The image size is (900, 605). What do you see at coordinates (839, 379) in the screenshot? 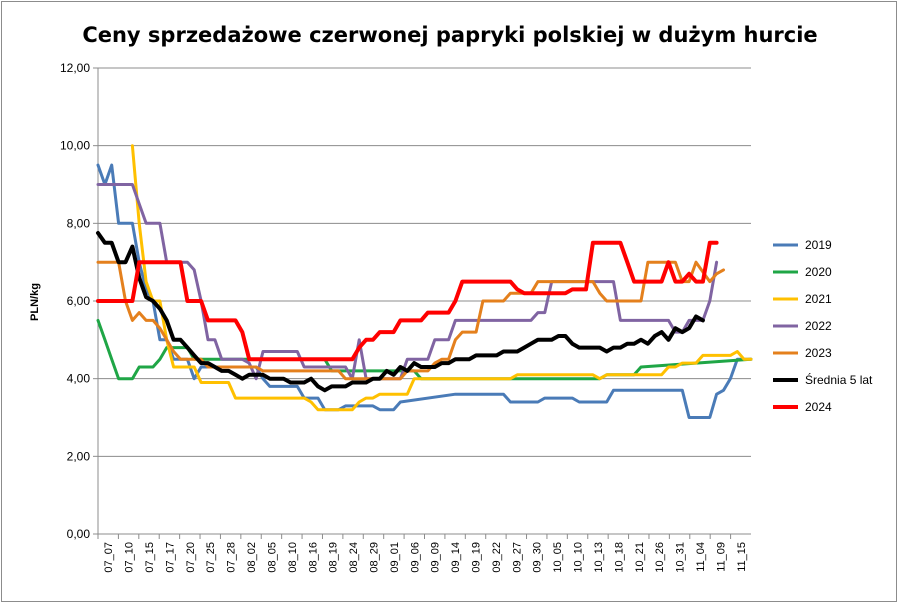
I see `legend-label: Średnia 5 lat` at bounding box center [839, 379].